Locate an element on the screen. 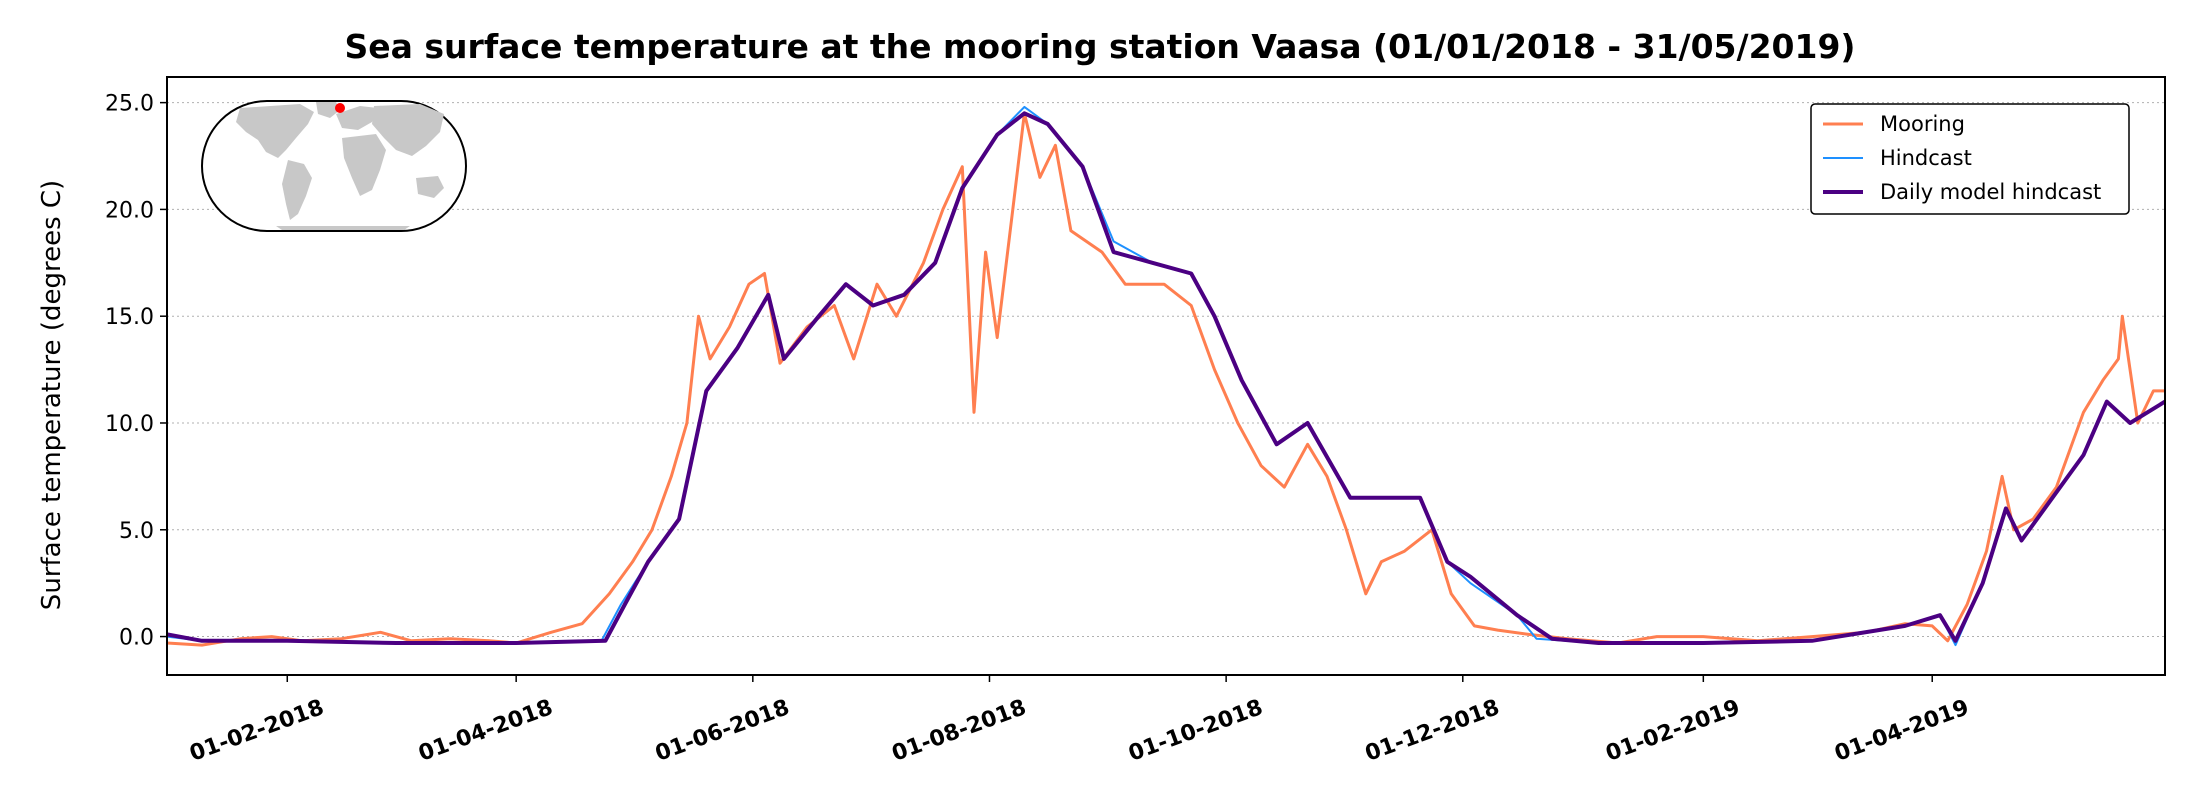 The image size is (2200, 800). x-tick-label: 01-04-2018 is located at coordinates (485, 731).